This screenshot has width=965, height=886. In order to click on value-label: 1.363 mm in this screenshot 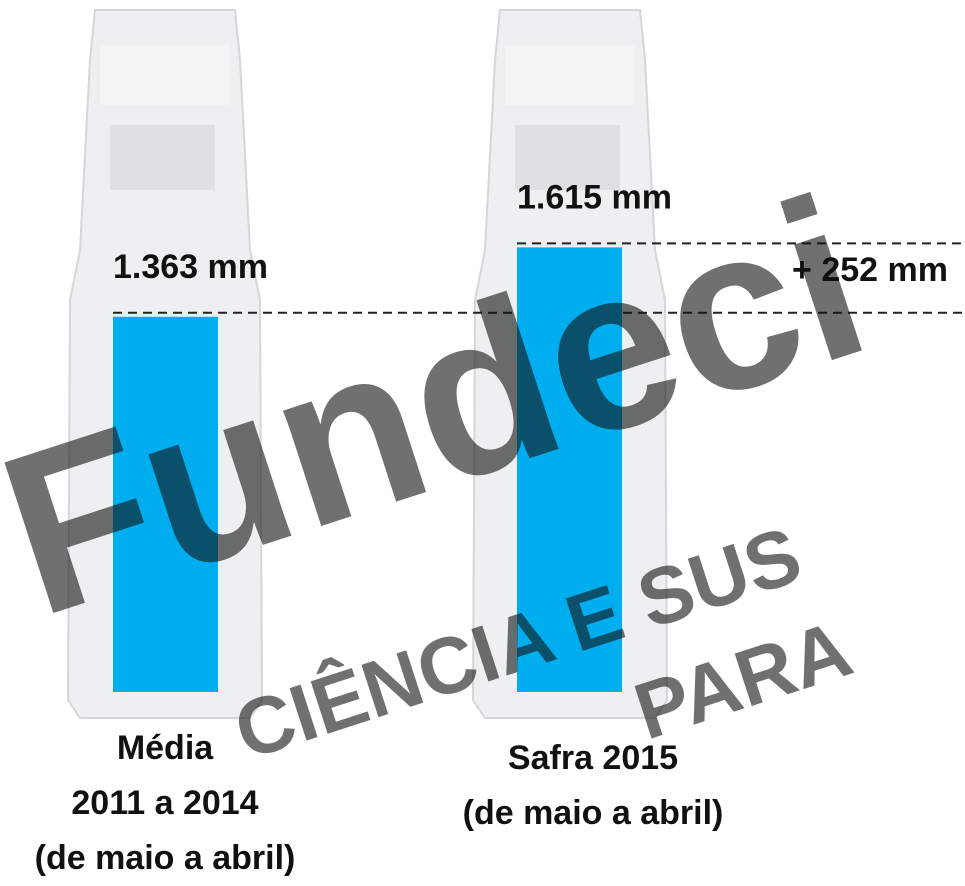, I will do `click(190, 267)`.